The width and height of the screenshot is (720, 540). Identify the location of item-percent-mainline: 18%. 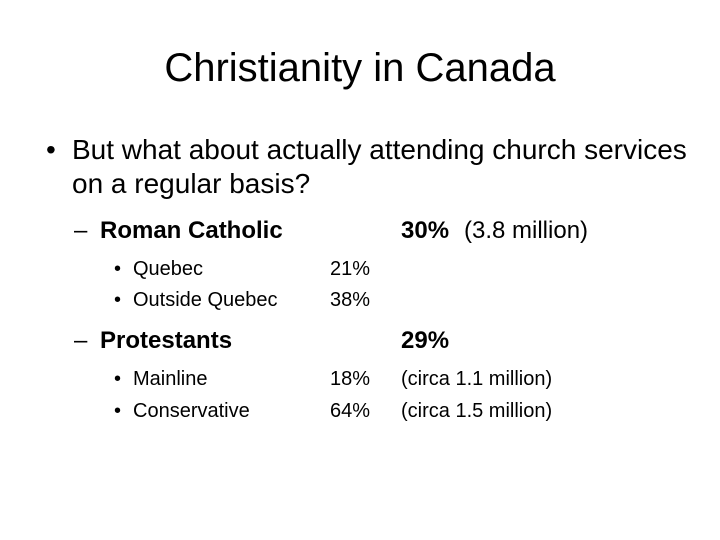
(350, 379).